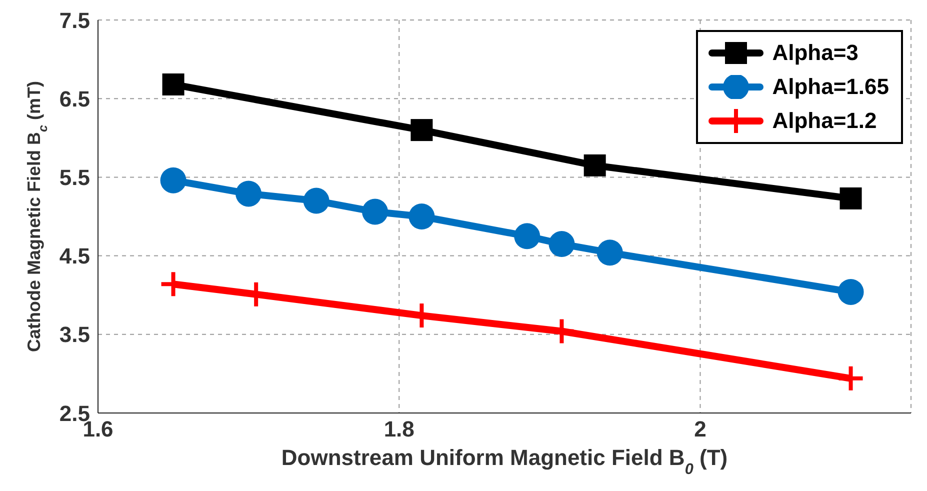 The height and width of the screenshot is (491, 927). I want to click on x-axis-title: Downstream Uniform Magnetic Field B$_{0}$ (T), so click(504, 461).